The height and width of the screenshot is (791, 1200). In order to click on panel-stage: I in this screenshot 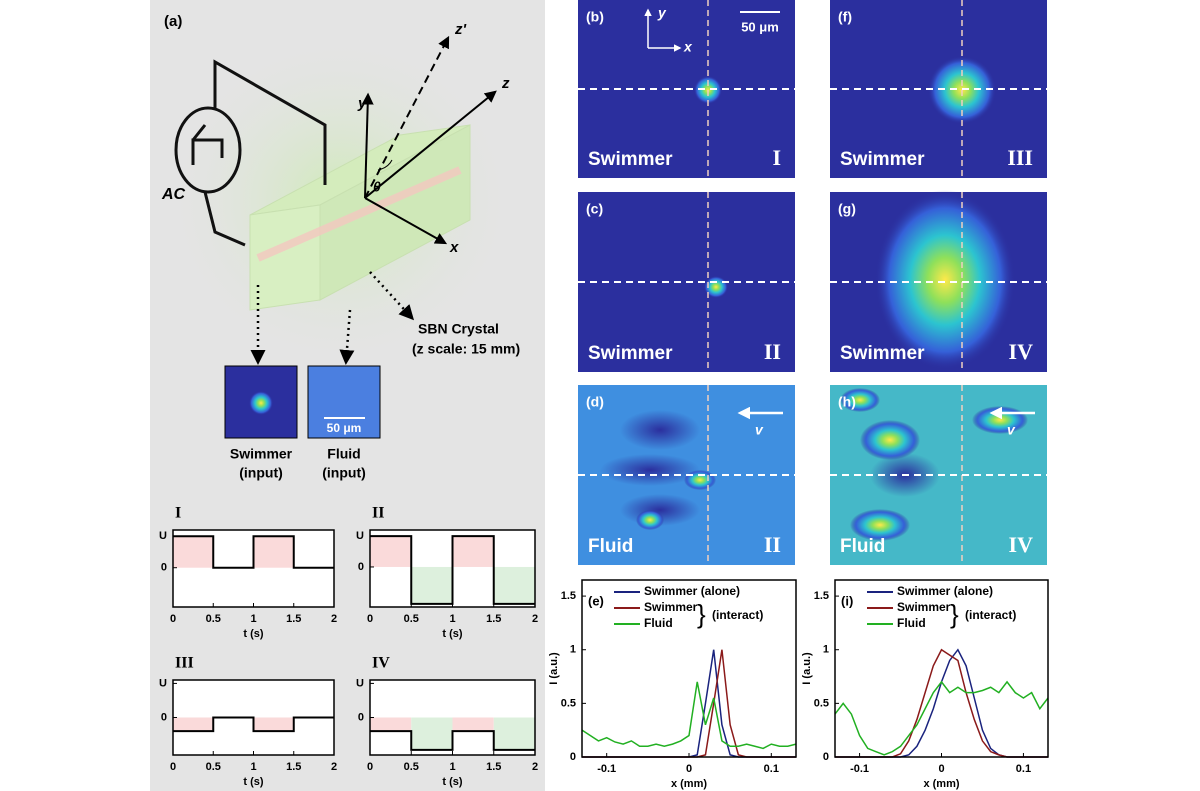, I will do `click(776, 157)`.